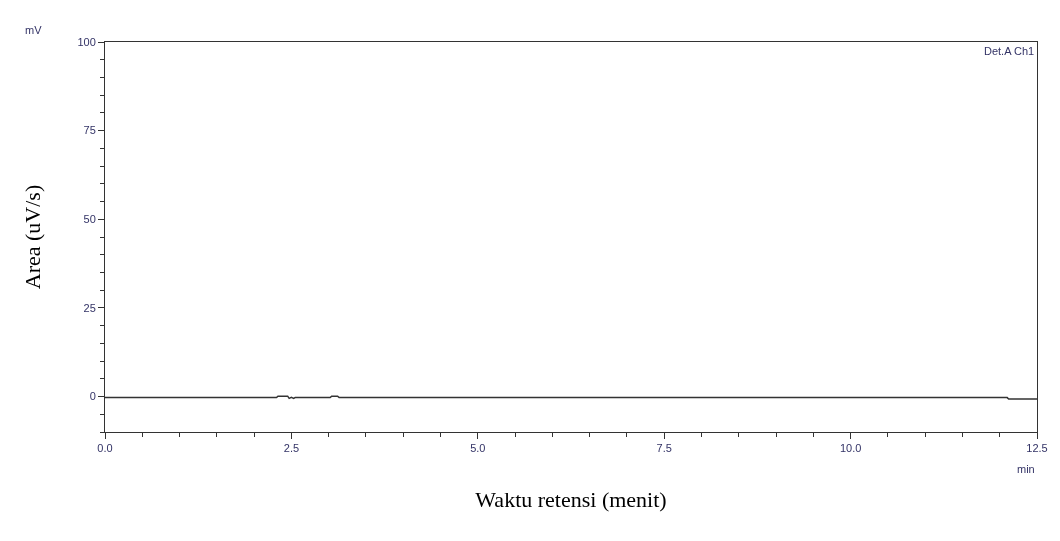 The image size is (1060, 541). I want to click on y-axis-title: Area (uV/s), so click(33, 237).